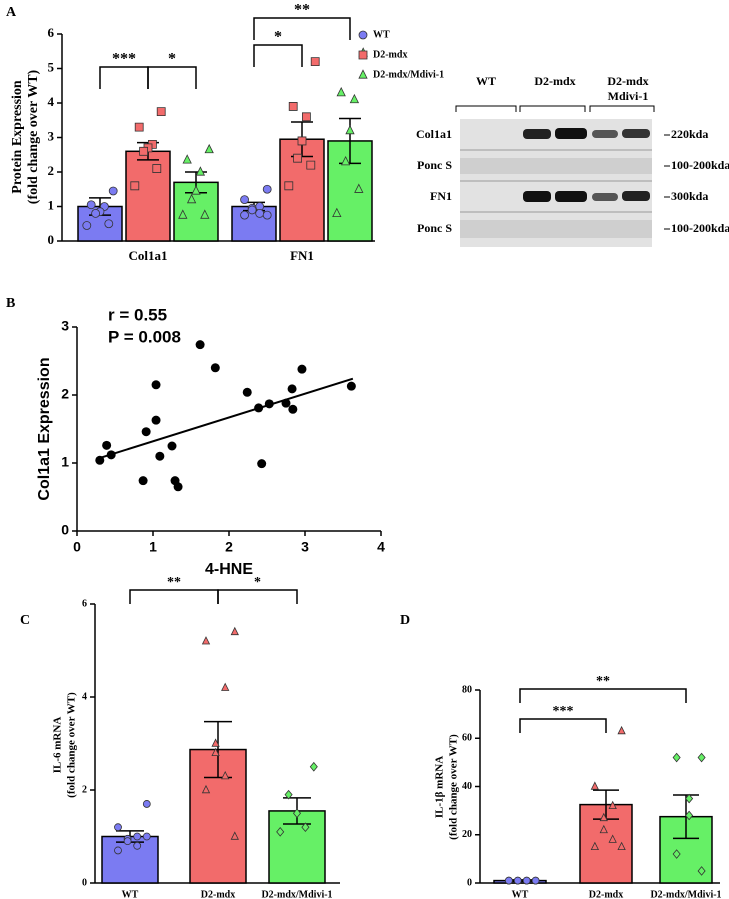 The image size is (729, 899). I want to click on y-axis-label: IL-6 mRNA, so click(58, 745).